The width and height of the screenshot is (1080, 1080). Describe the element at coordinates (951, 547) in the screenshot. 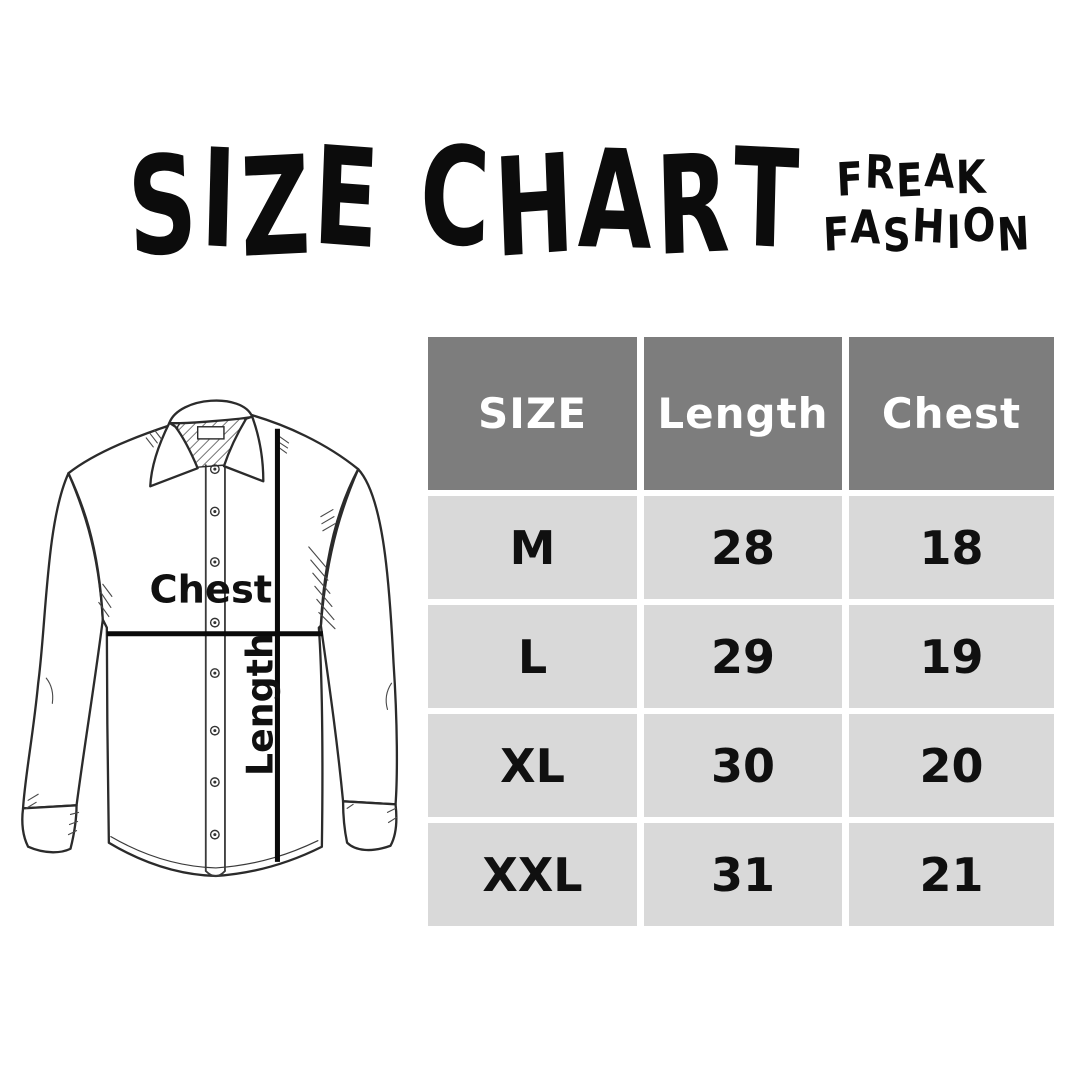

I see `cell-chest-m: 18` at that location.